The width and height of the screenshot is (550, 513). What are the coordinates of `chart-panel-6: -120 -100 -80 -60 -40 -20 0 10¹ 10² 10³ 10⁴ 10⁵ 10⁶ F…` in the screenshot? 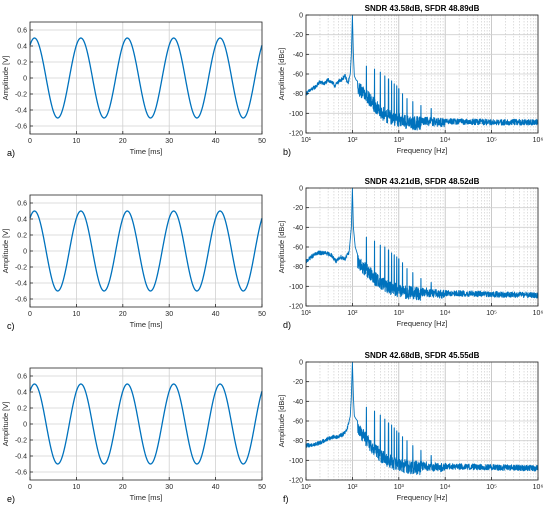 It's located at (410, 427).